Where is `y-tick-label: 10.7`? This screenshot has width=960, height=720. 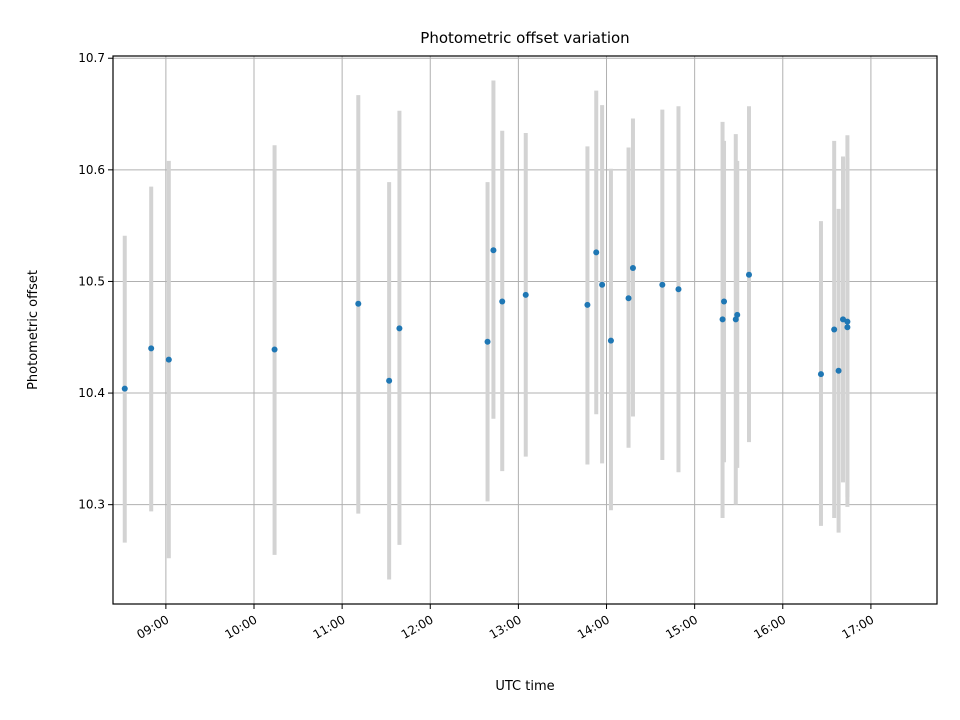 y-tick-label: 10.7 is located at coordinates (91, 58).